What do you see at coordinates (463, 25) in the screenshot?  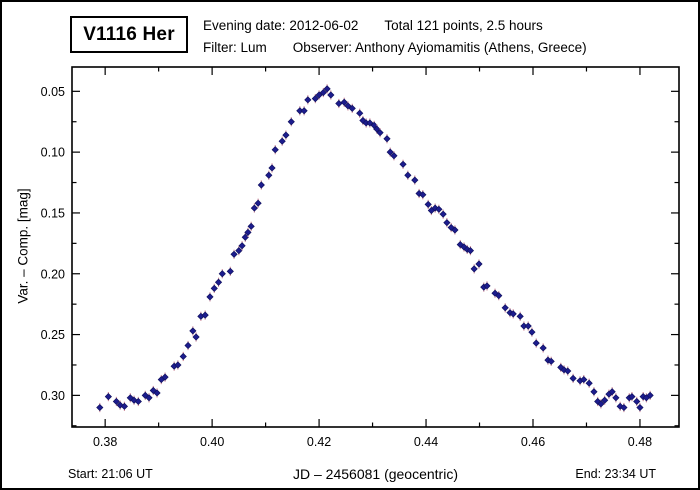 I see `total-points-text: Total 121 points, 2.5 hours` at bounding box center [463, 25].